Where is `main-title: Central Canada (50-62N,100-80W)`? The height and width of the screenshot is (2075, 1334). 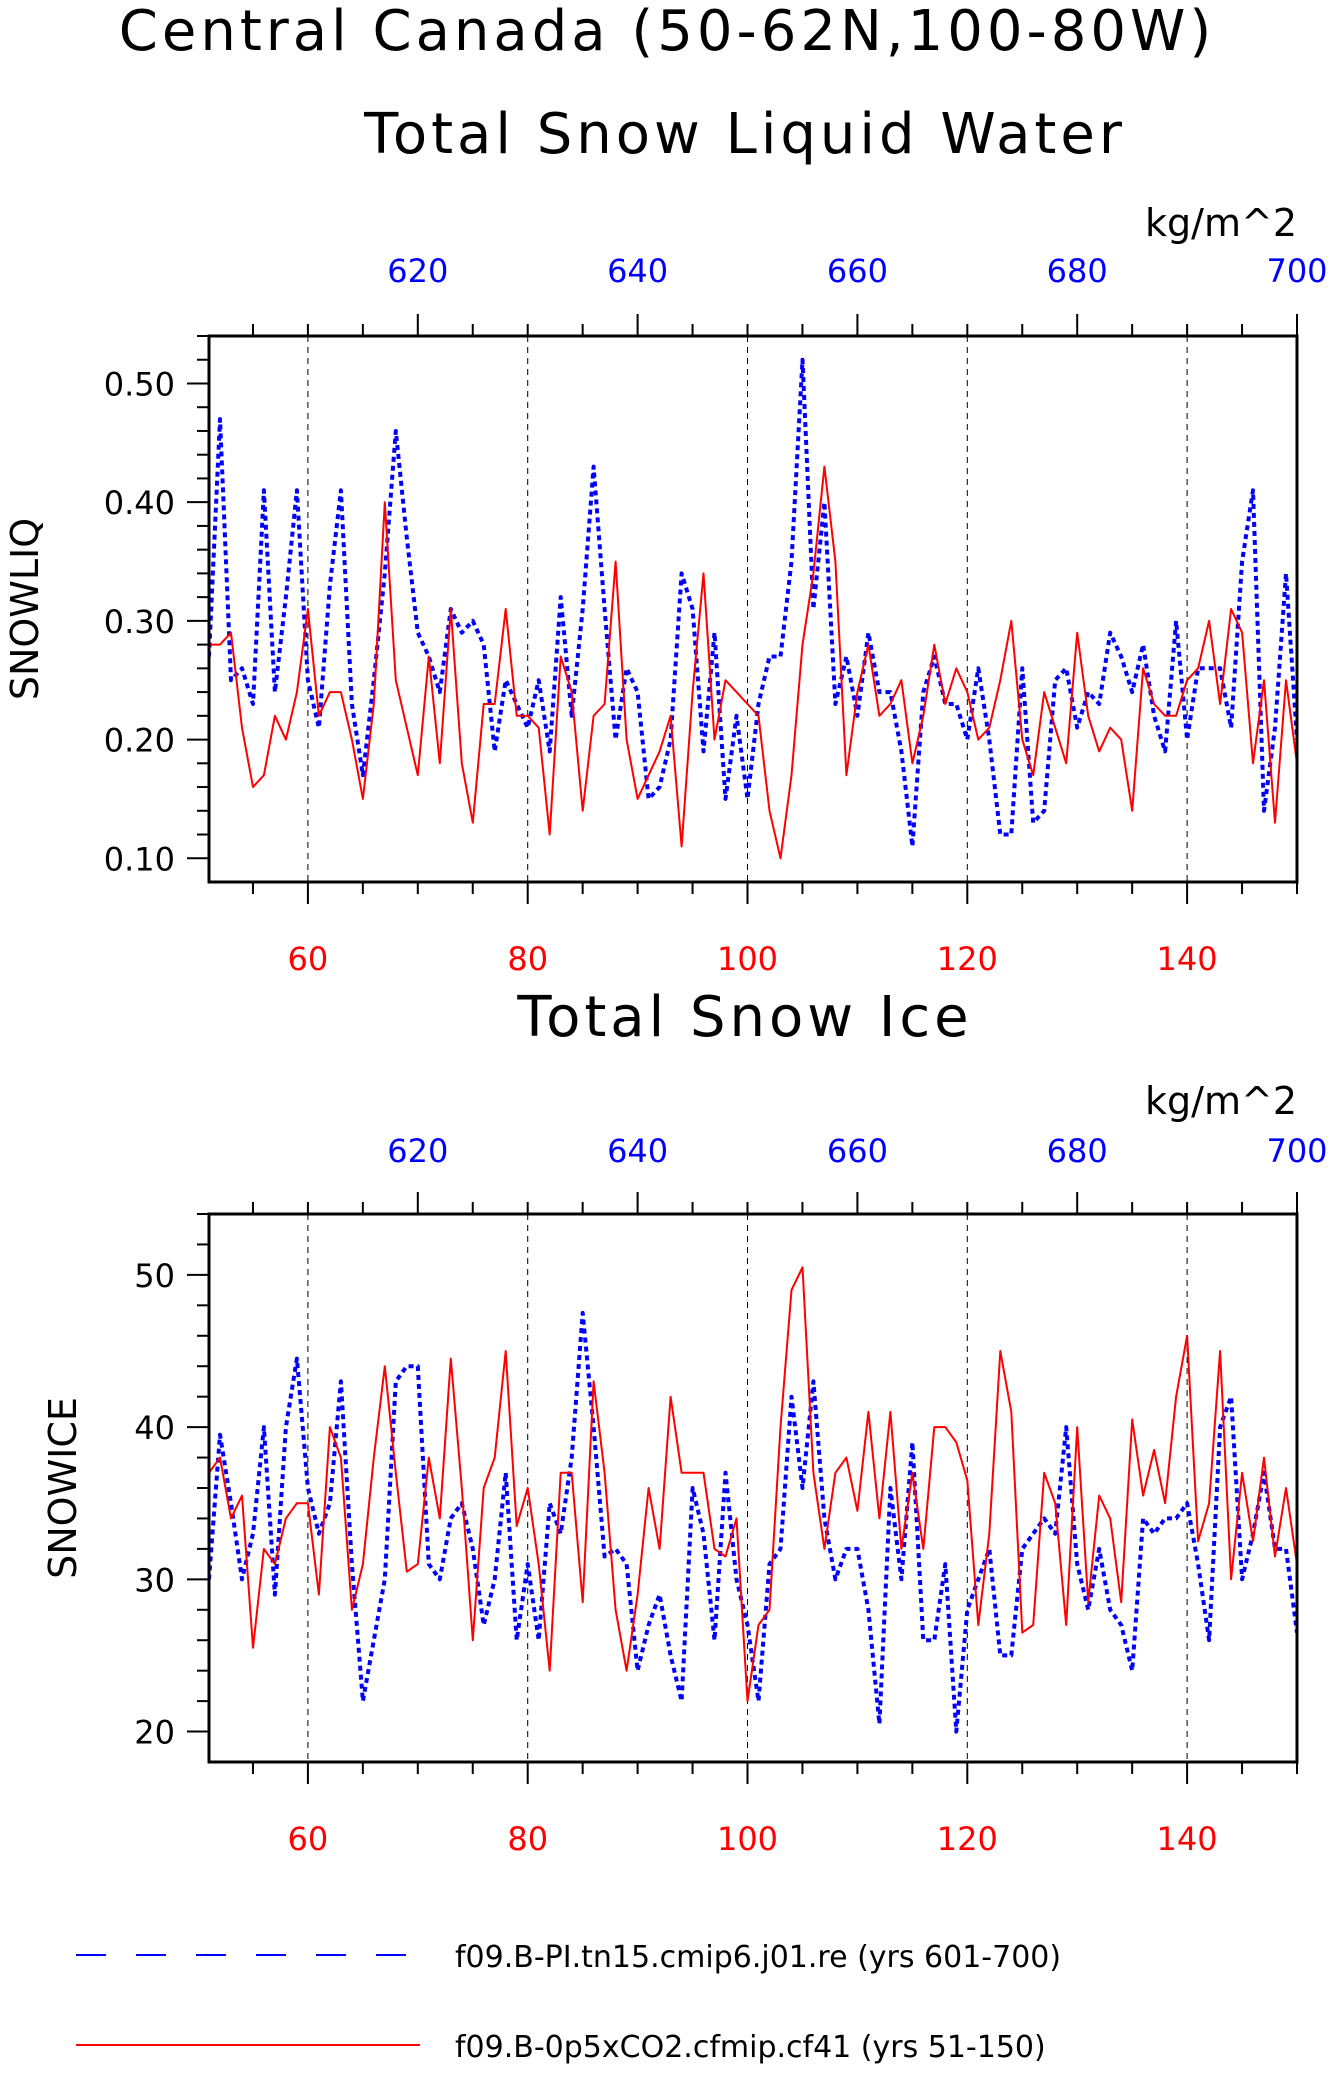 main-title: Central Canada (50-62N,100-80W) is located at coordinates (667, 32).